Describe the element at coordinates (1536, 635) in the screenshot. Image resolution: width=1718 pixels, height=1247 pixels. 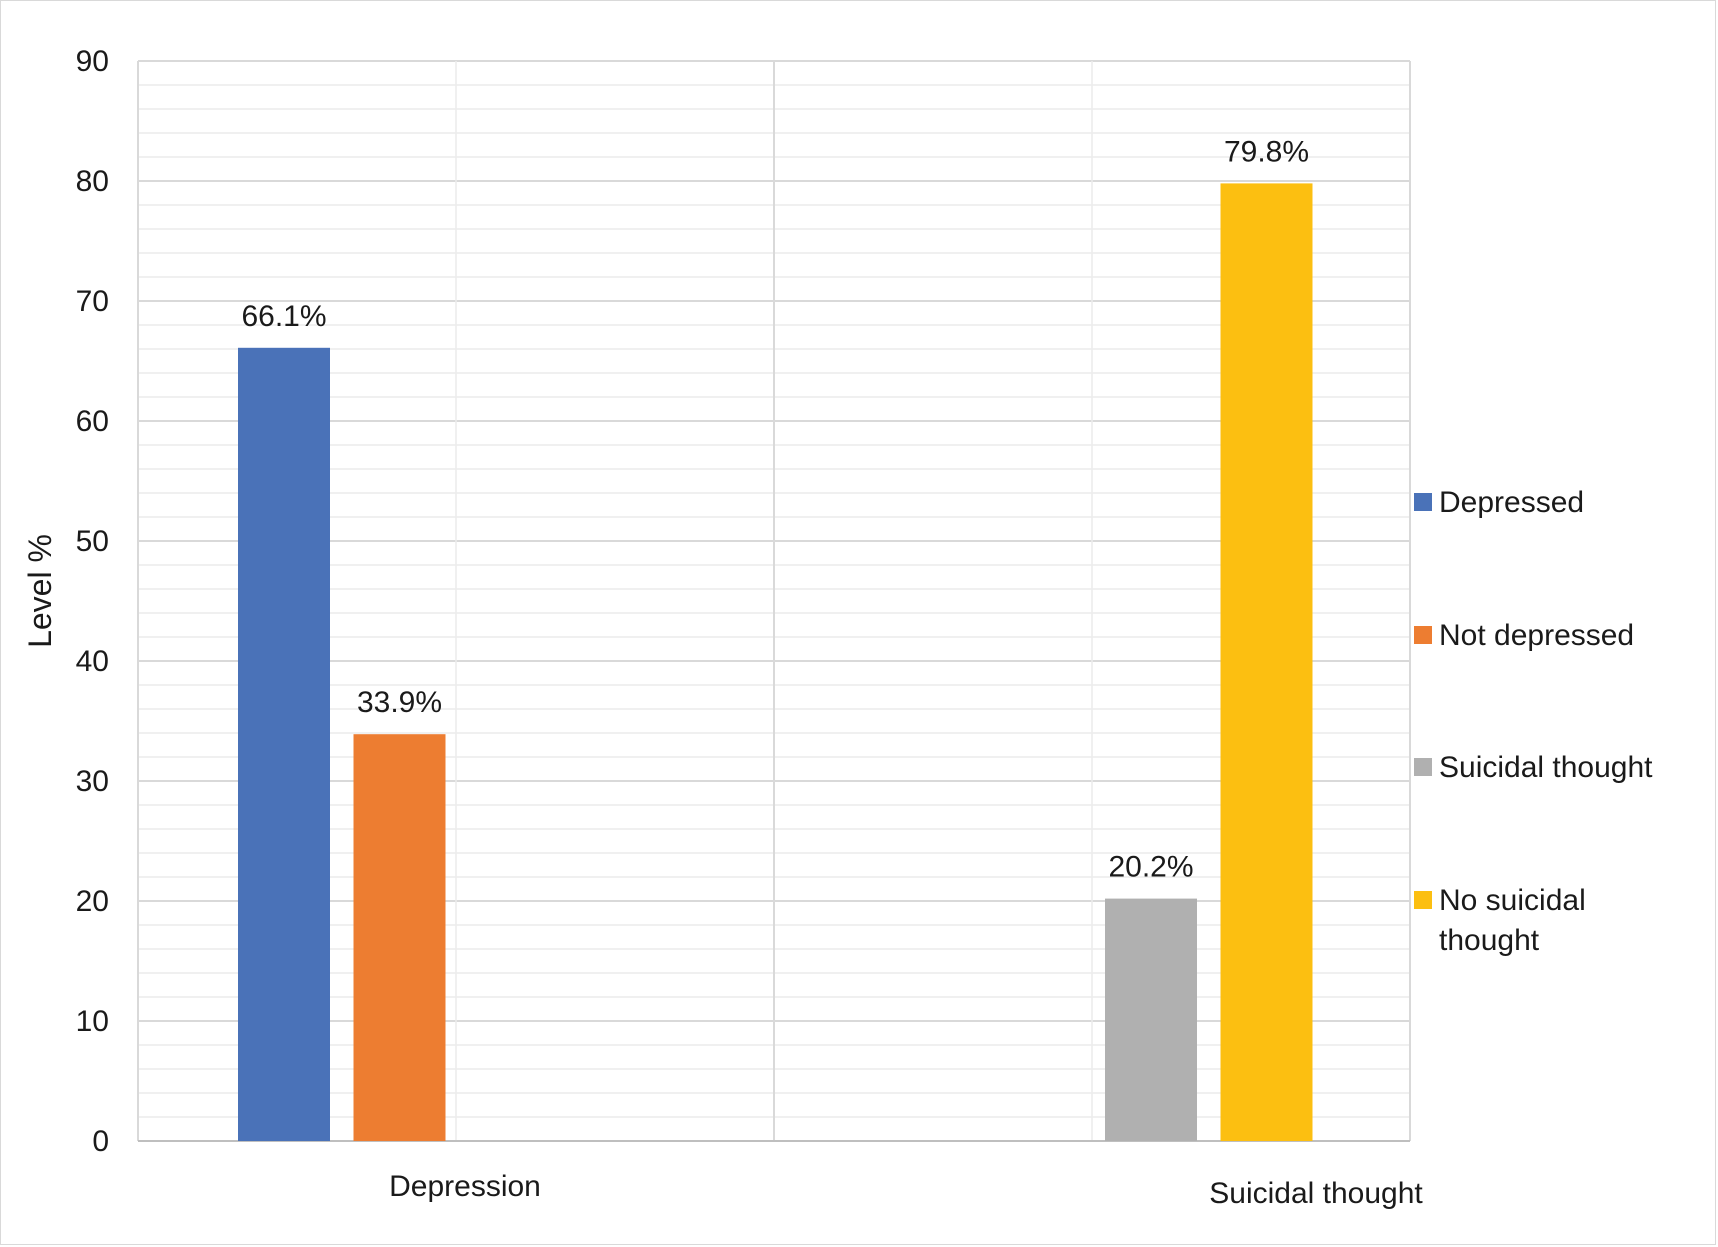
I see `legend-label: Not depressed` at that location.